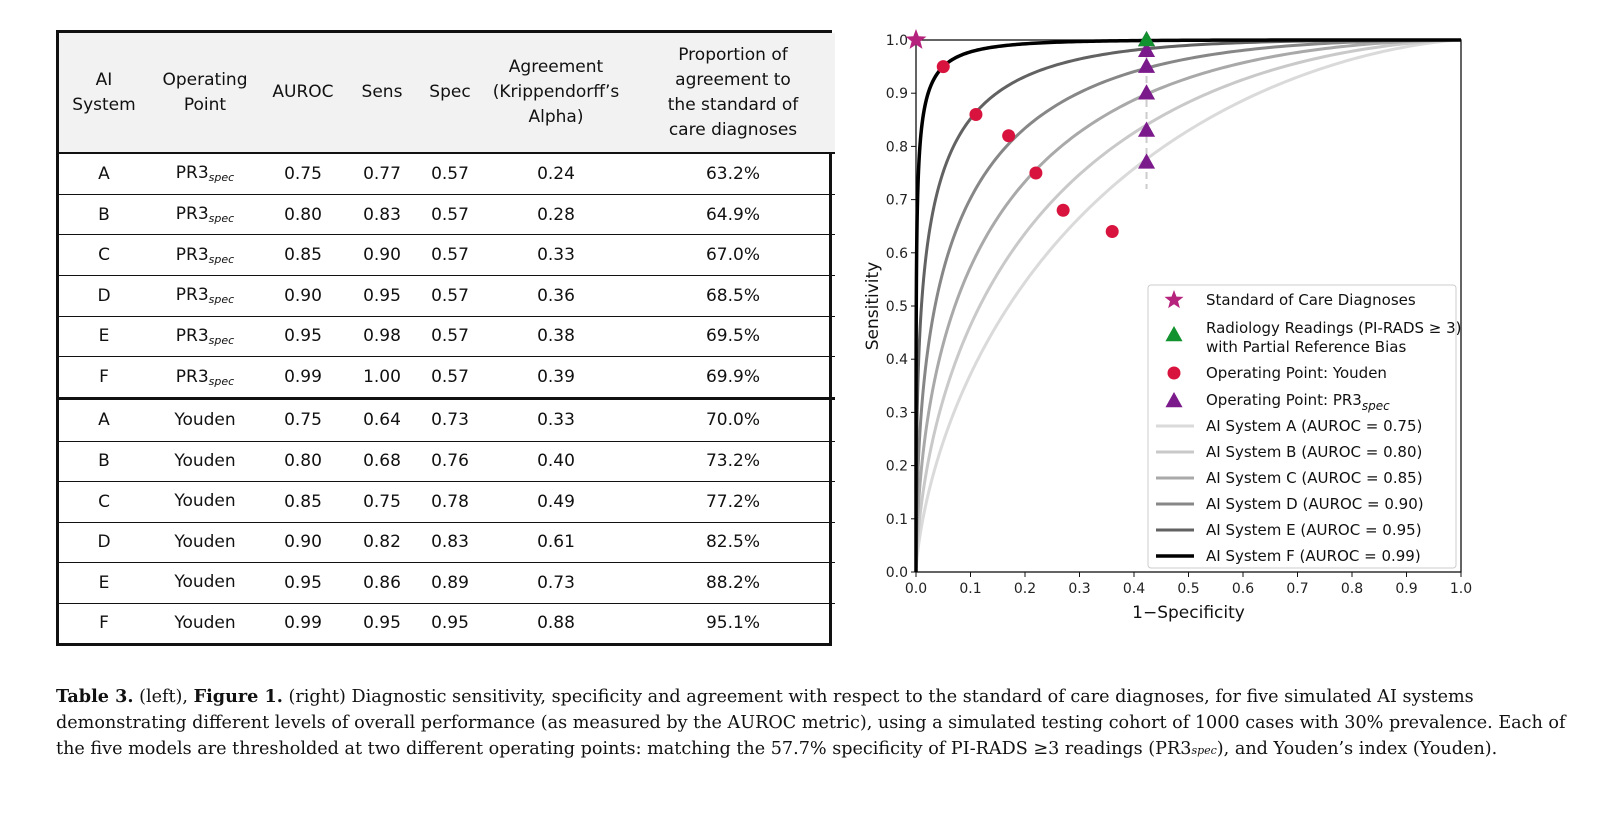  Describe the element at coordinates (303, 461) in the screenshot. I see `cell-auroc: 0.80` at that location.